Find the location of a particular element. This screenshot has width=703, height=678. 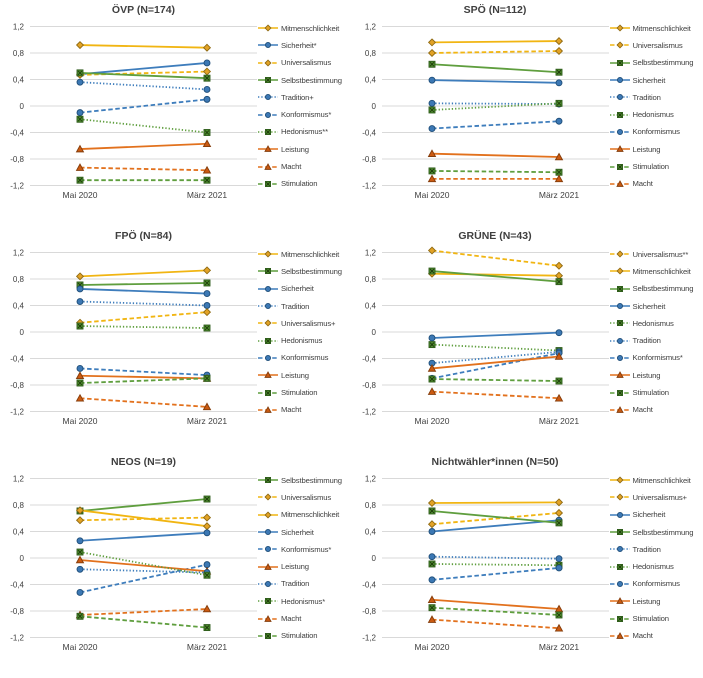

legend-label: Hedonismus* is located at coordinates (303, 601).